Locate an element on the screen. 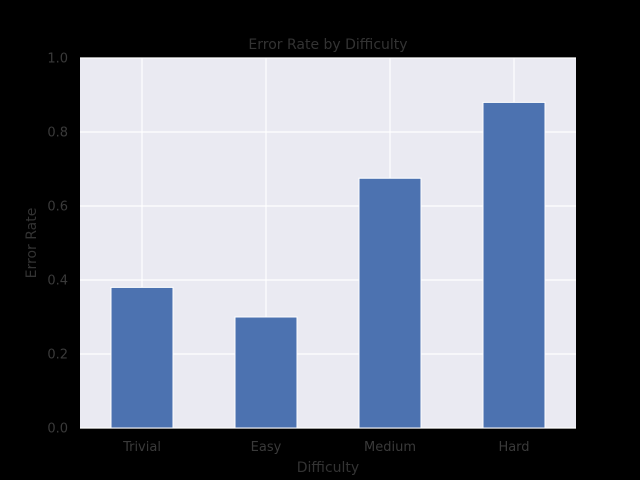  y-tick-labels: 0.0 0.2 0.4 0.6 0.8 1.0 is located at coordinates (57, 244).